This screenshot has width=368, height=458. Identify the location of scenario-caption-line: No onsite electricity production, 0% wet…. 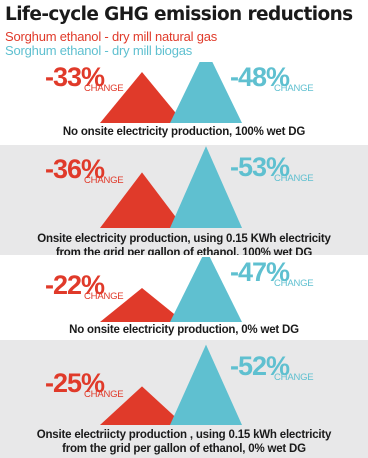
(184, 330).